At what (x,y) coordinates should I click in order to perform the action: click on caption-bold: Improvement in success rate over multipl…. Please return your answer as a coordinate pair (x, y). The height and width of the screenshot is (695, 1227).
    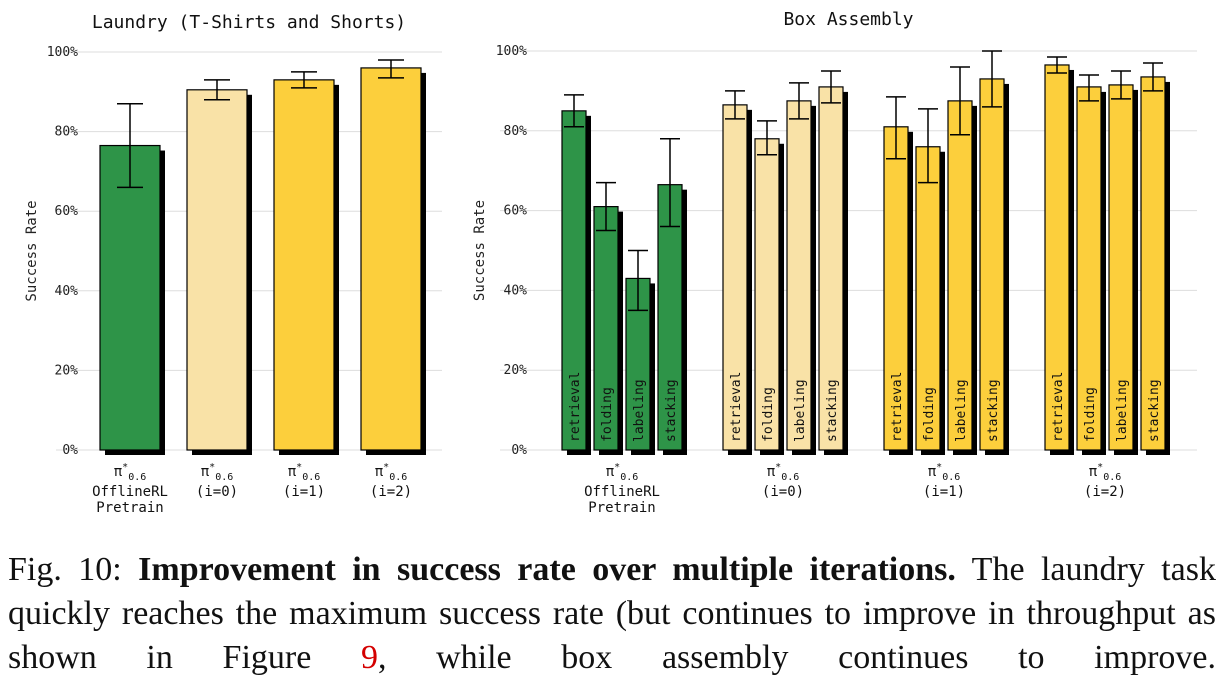
    Looking at the image, I should click on (547, 569).